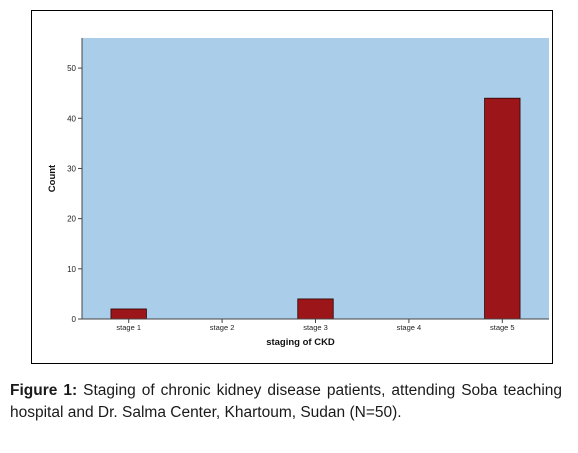 The image size is (578, 453). What do you see at coordinates (52, 178) in the screenshot?
I see `y-axis-title: Count` at bounding box center [52, 178].